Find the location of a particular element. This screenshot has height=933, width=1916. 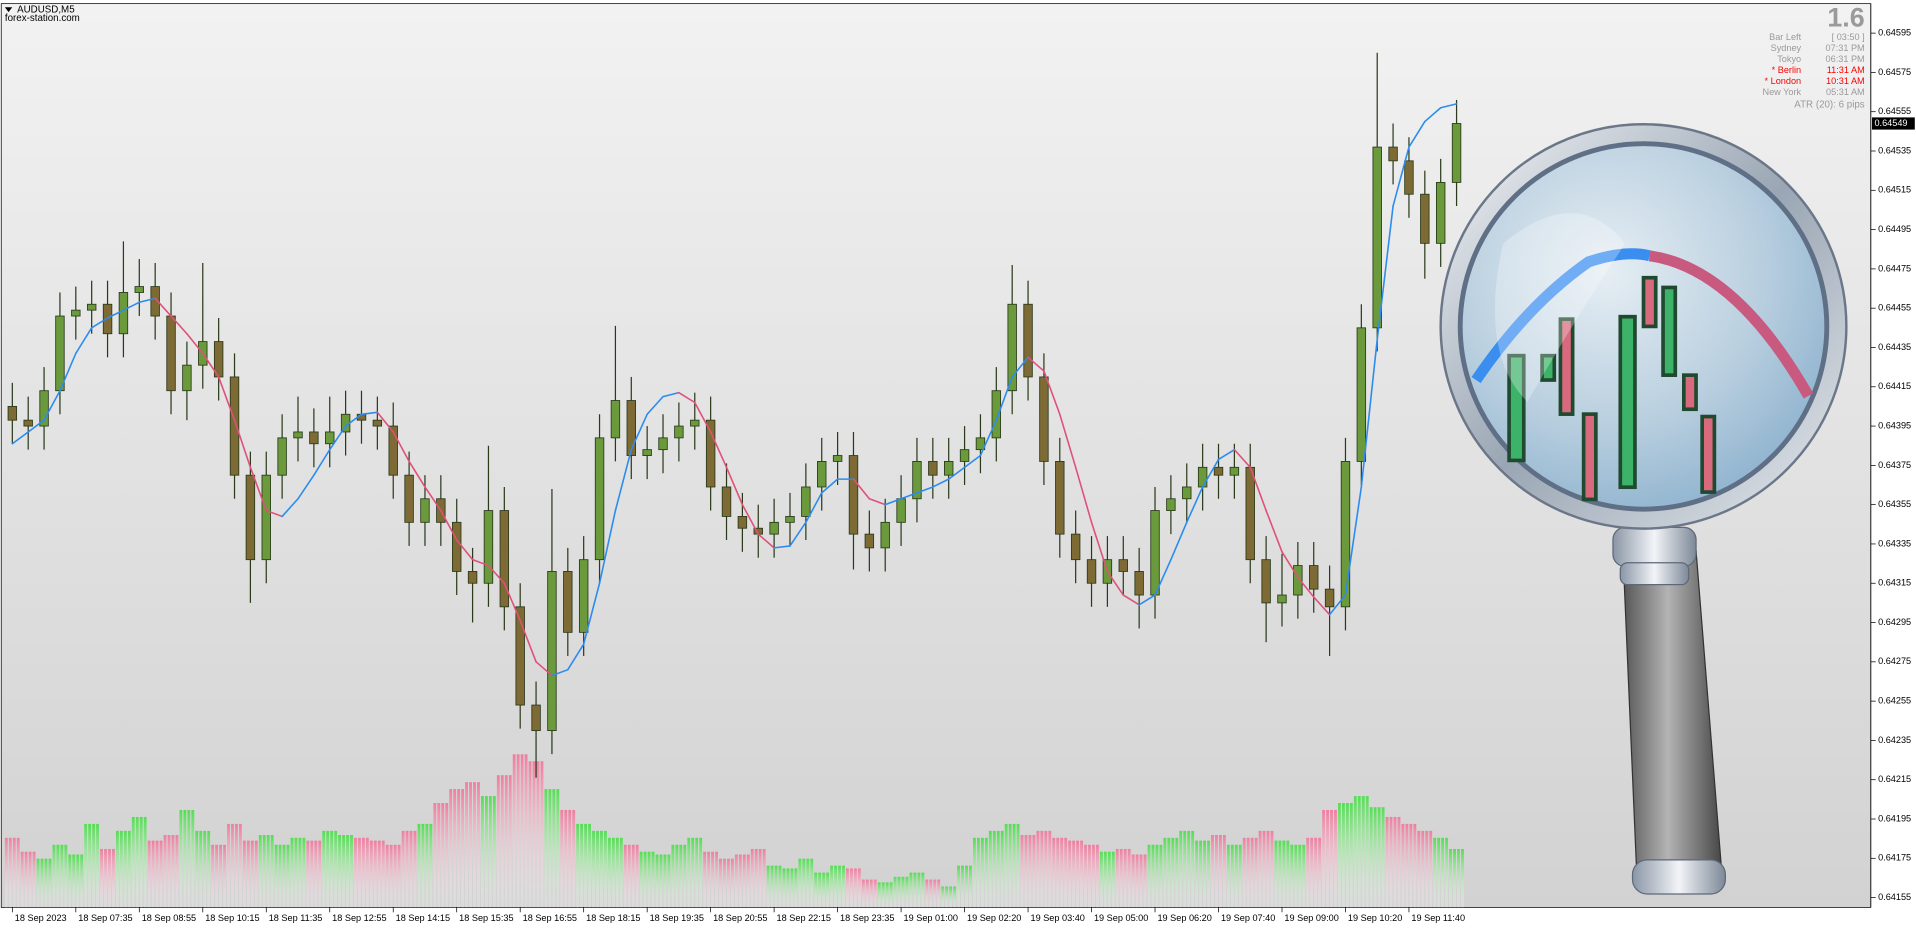

y-tick-label: 0.64195 is located at coordinates (1894, 818).